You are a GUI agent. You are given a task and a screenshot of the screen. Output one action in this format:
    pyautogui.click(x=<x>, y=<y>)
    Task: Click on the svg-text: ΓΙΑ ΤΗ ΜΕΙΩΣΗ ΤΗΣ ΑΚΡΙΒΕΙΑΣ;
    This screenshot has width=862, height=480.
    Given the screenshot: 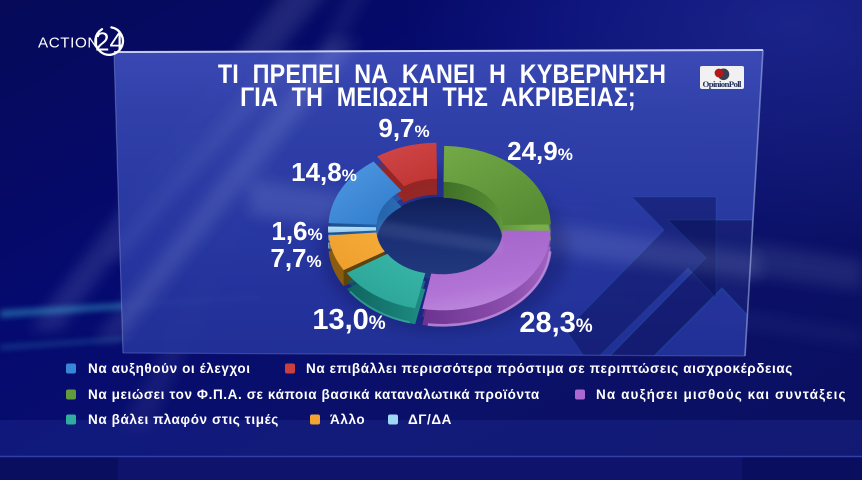 What is the action you would take?
    pyautogui.click(x=438, y=98)
    